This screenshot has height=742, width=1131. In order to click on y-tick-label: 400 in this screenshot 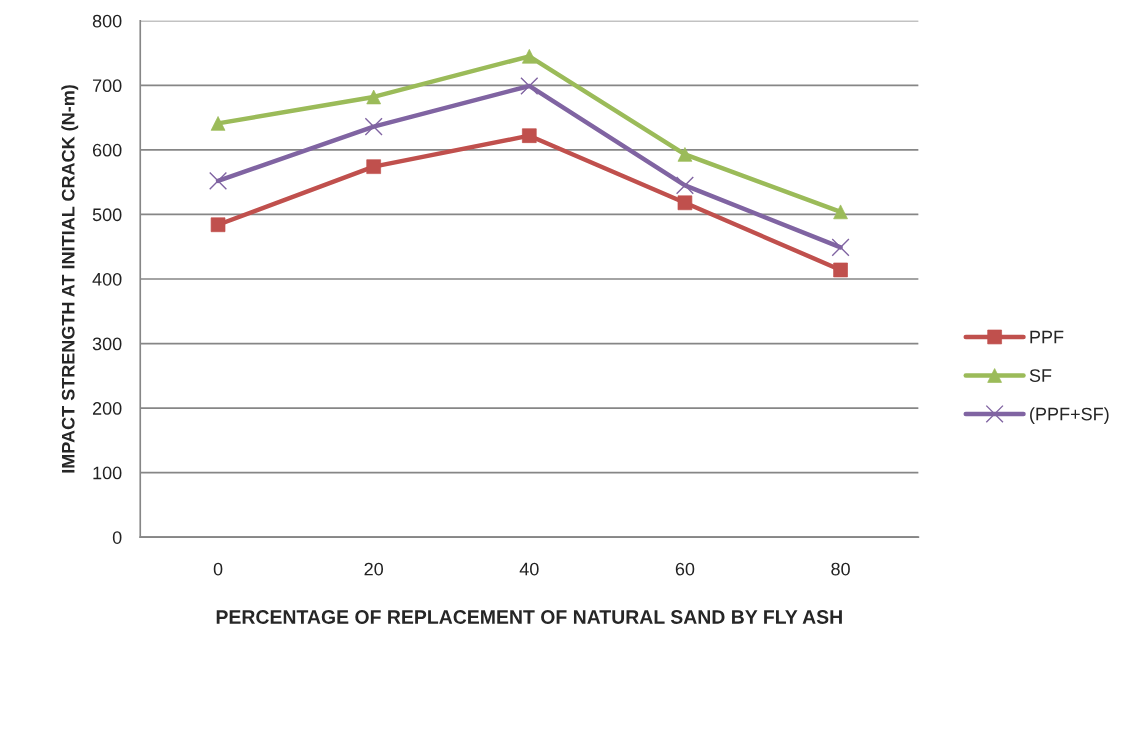, I will do `click(107, 279)`.